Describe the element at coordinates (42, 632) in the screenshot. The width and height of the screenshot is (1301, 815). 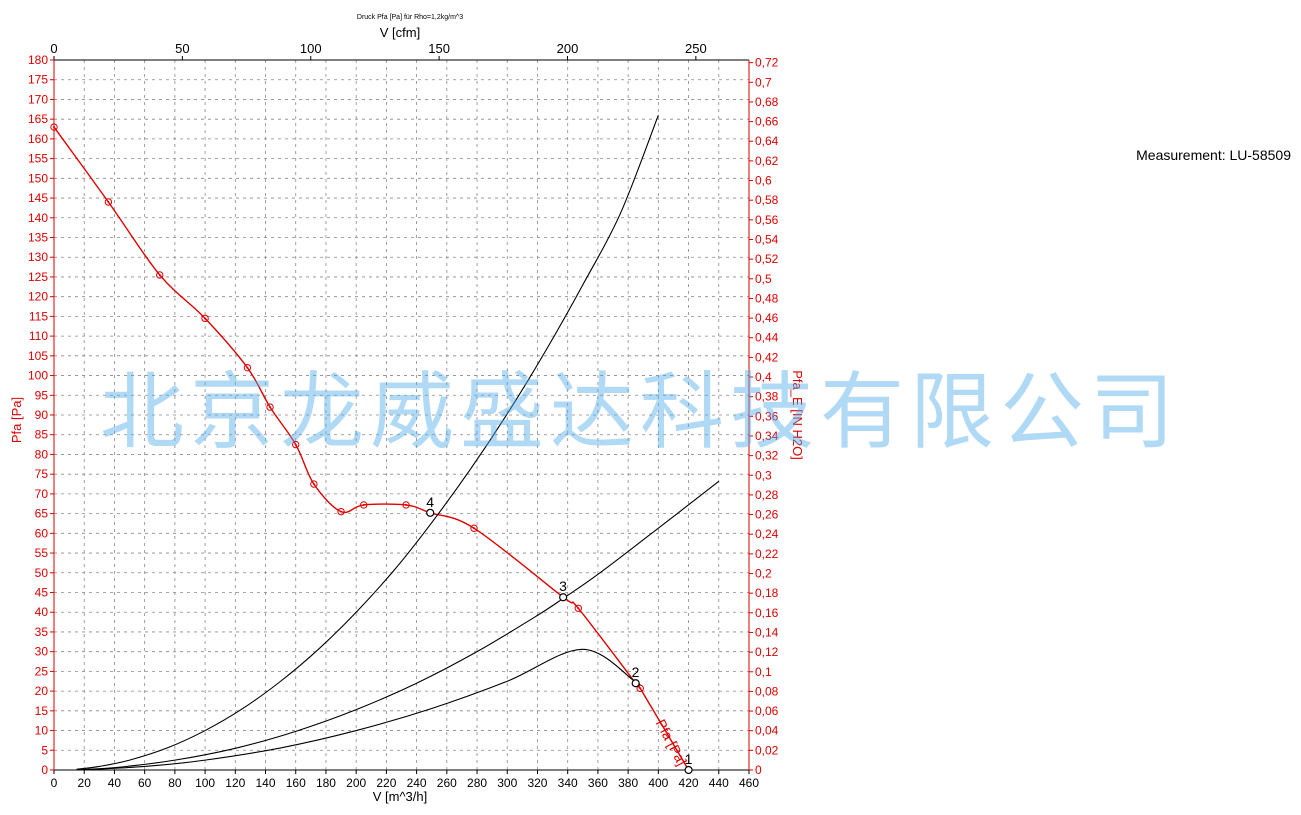
I see `y-tick-label: 35` at that location.